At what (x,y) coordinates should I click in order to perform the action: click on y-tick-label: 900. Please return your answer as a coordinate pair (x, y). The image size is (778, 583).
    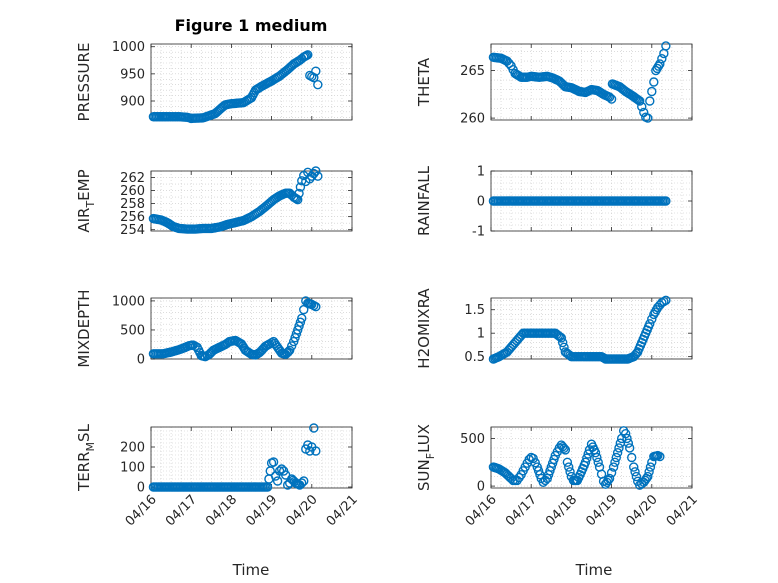
    Looking at the image, I should click on (132, 102).